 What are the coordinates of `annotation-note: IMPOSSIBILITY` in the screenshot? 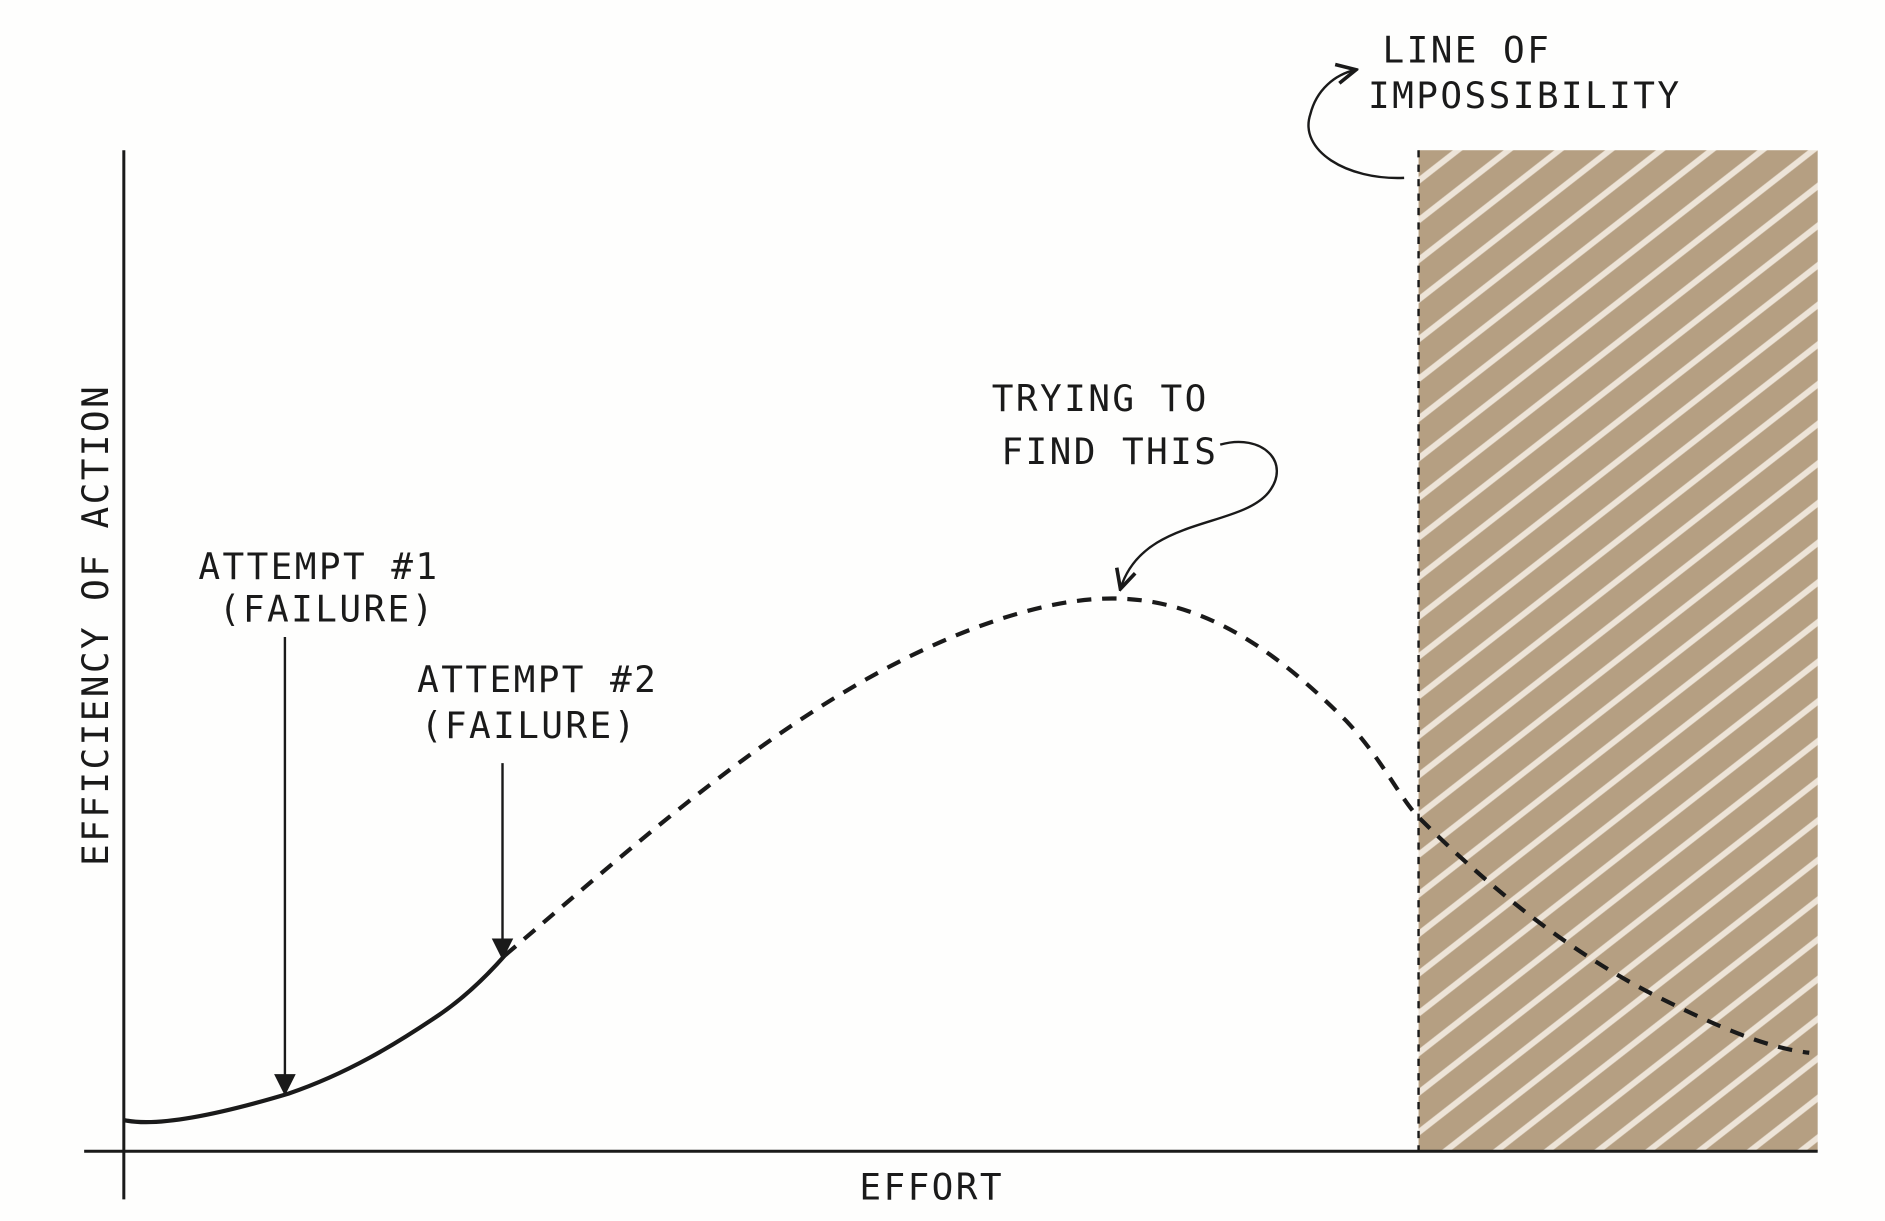 It's located at (1524, 96).